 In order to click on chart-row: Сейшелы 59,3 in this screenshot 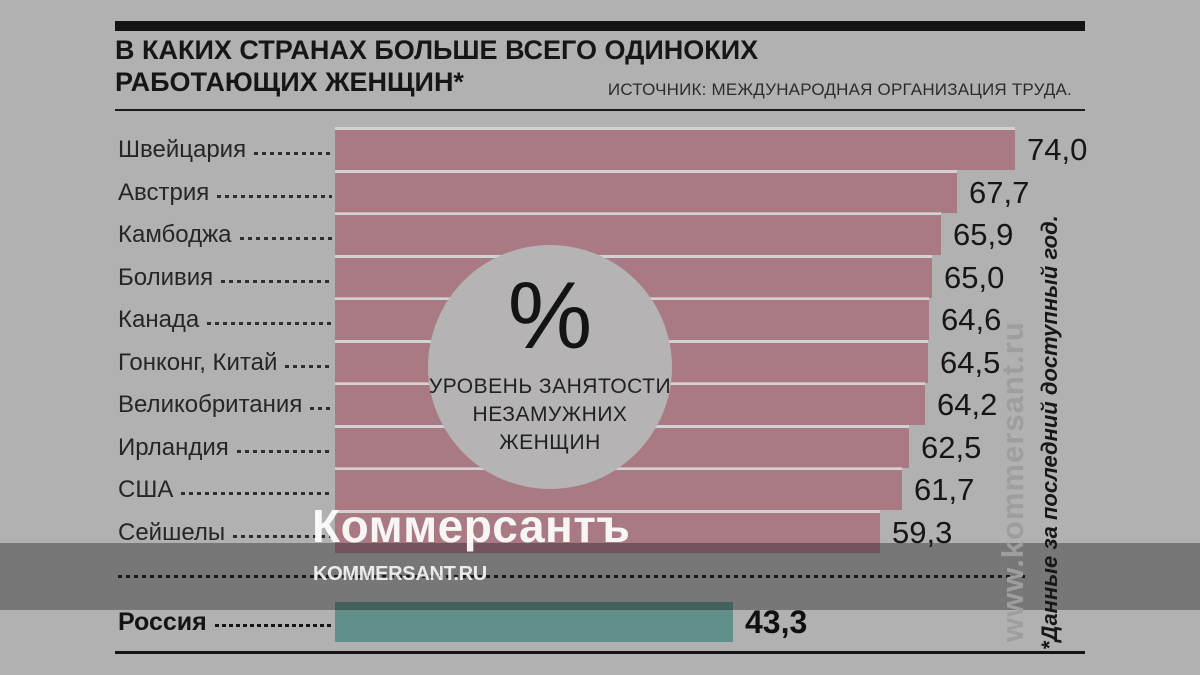, I will do `click(600, 533)`.